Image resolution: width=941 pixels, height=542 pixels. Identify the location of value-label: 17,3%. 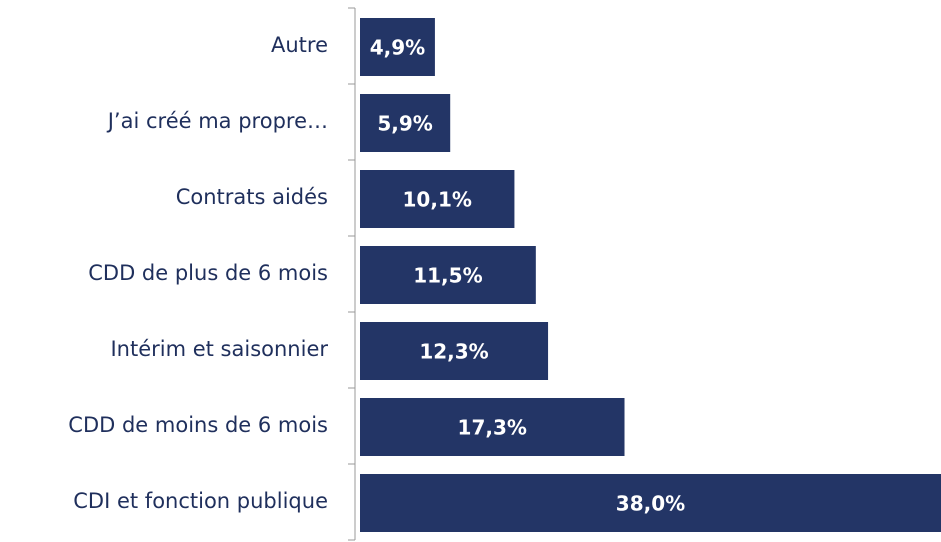
(492, 428).